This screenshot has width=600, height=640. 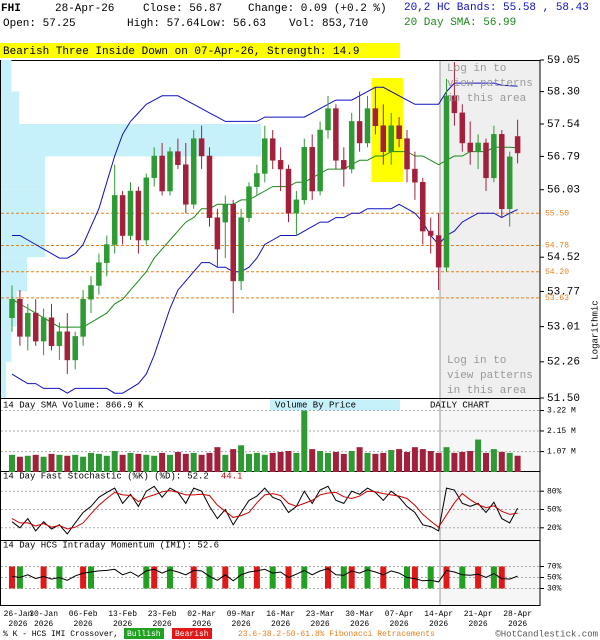 What do you see at coordinates (122, 614) in the screenshot?
I see `x-tick-label: 13-Feb` at bounding box center [122, 614].